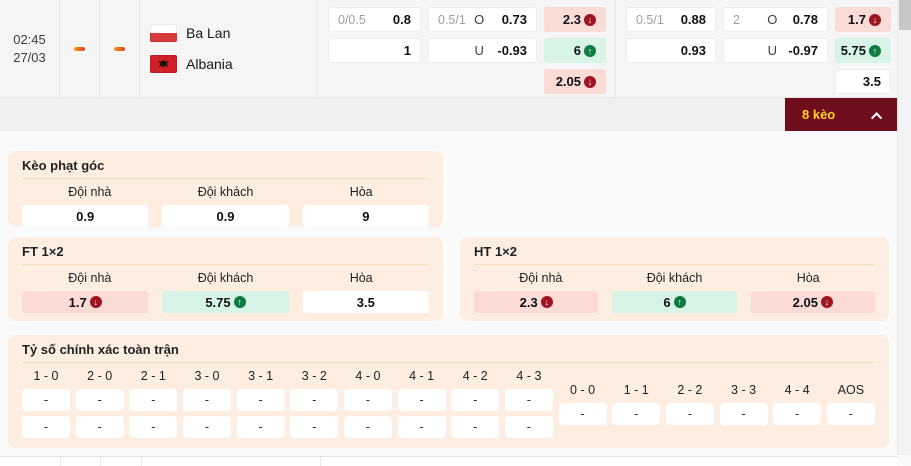  Describe the element at coordinates (529, 376) in the screenshot. I see `score-header: 4 - 3` at that location.